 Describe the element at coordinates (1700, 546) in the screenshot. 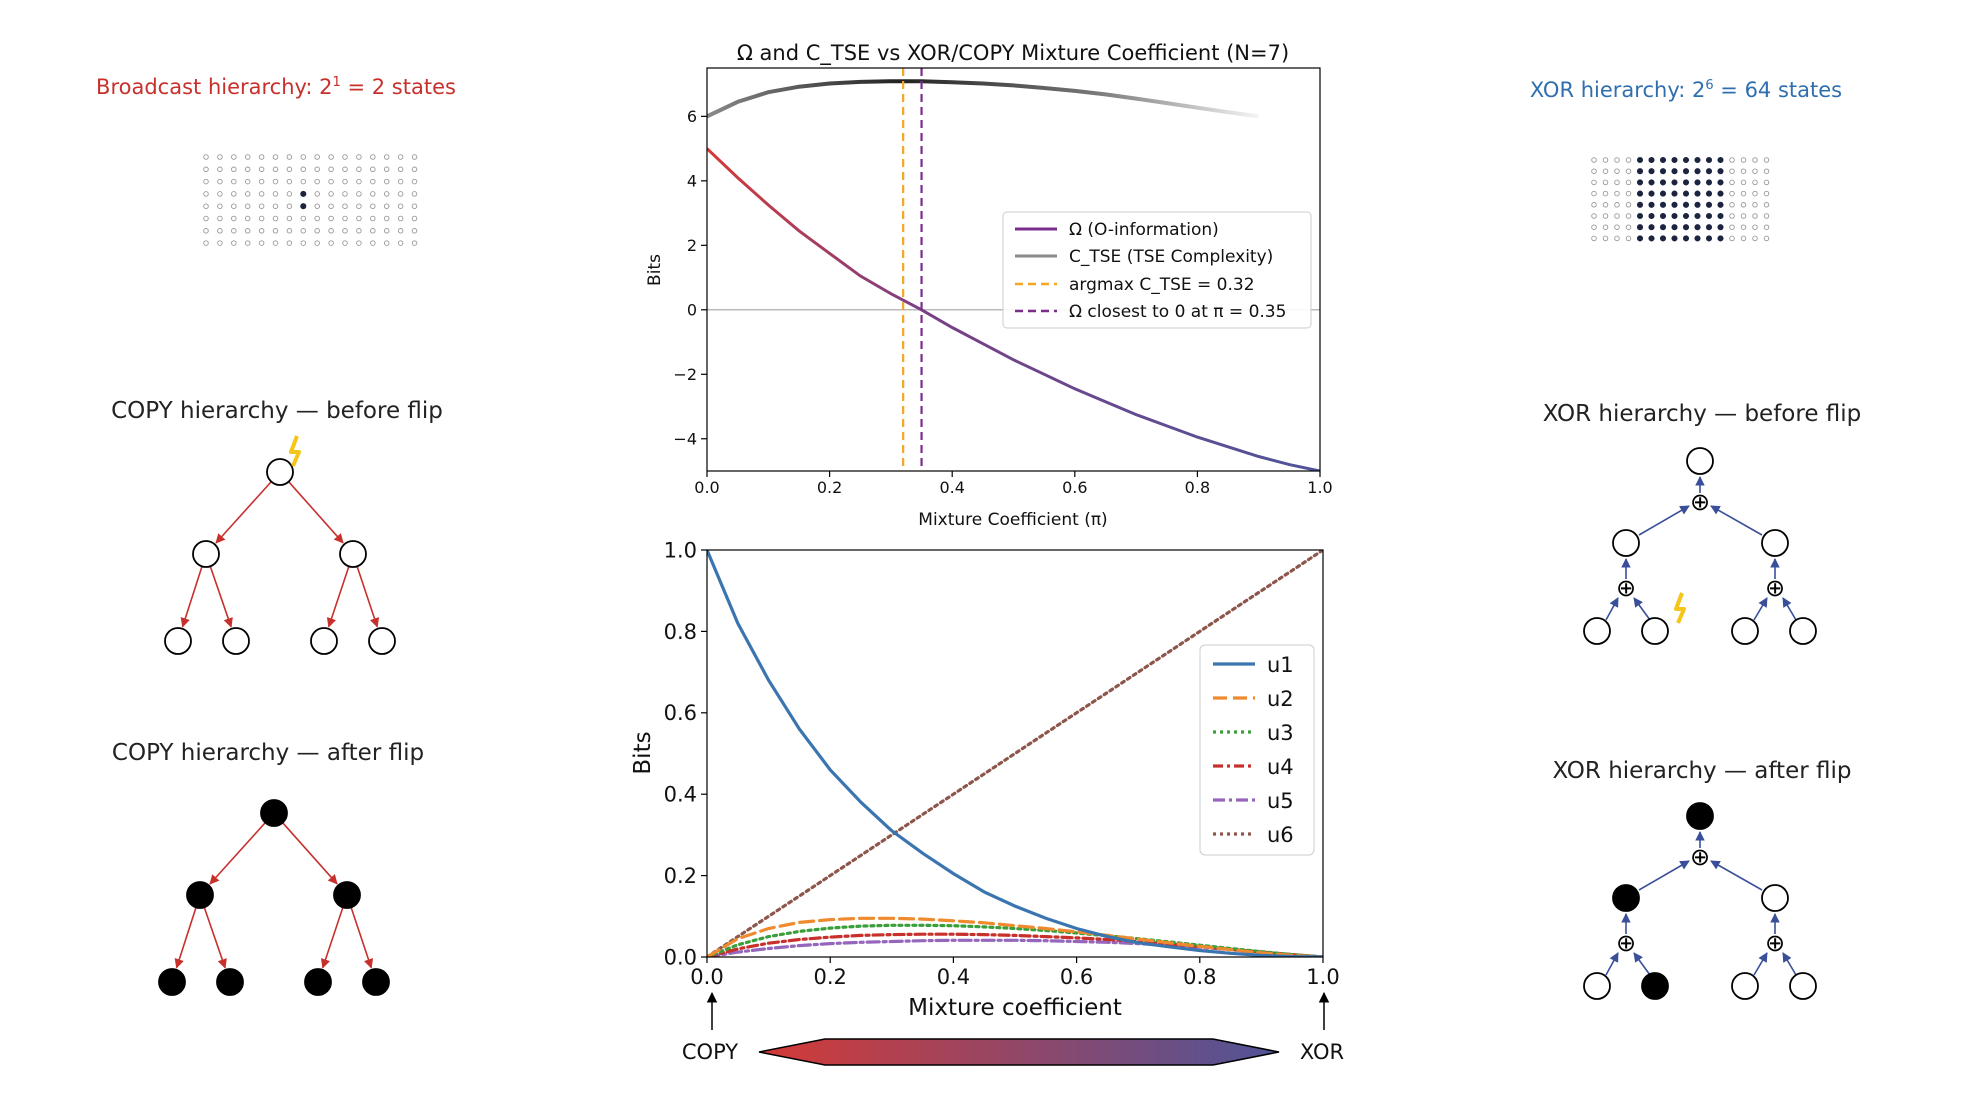

I see `xor-tree-before: ⊕ ⊕ ⊕` at that location.